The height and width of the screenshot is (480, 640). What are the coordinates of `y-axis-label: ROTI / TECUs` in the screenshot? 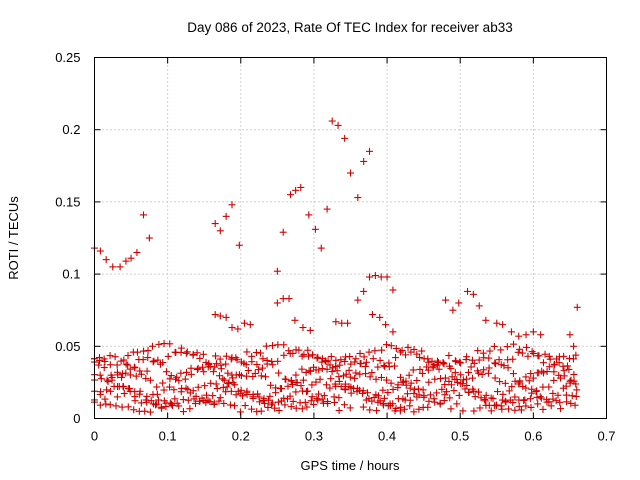 It's located at (13, 238).